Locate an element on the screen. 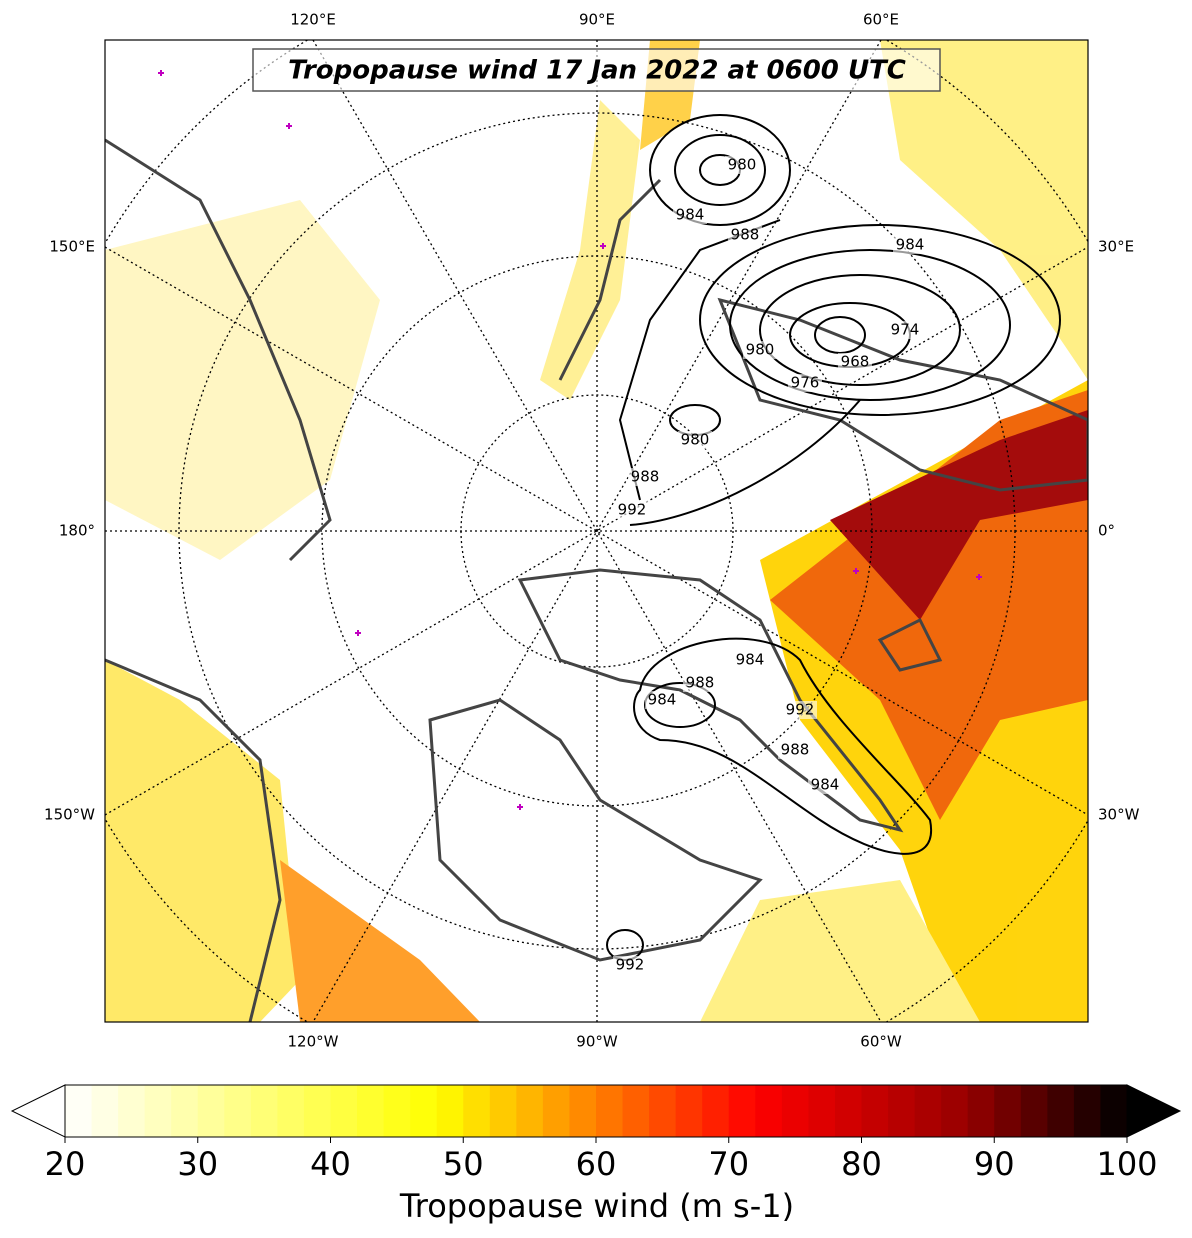 Image resolution: width=1192 pixels, height=1238 pixels. contour-label: 974 is located at coordinates (905, 330).